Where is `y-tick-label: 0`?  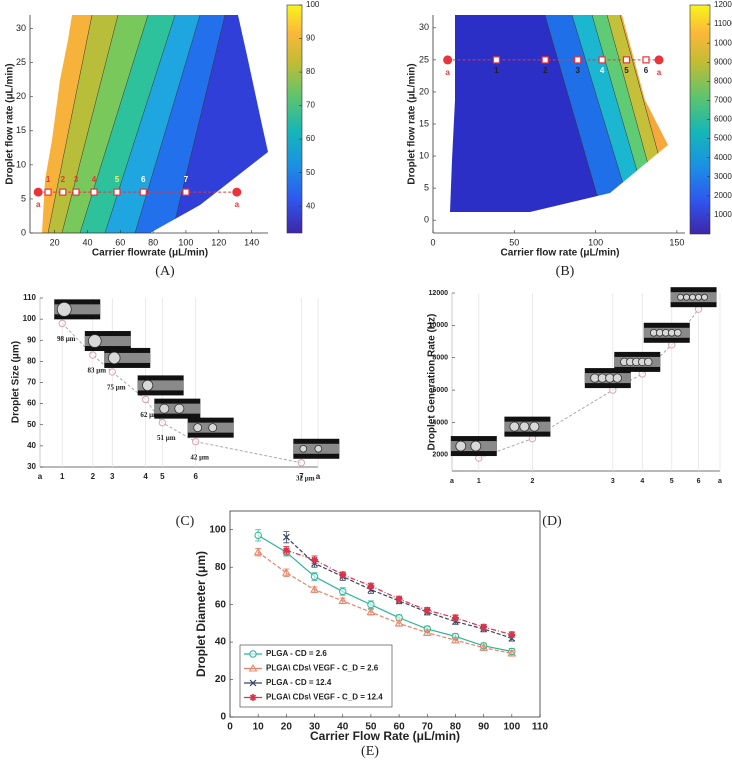 y-tick-label: 0 is located at coordinates (223, 717).